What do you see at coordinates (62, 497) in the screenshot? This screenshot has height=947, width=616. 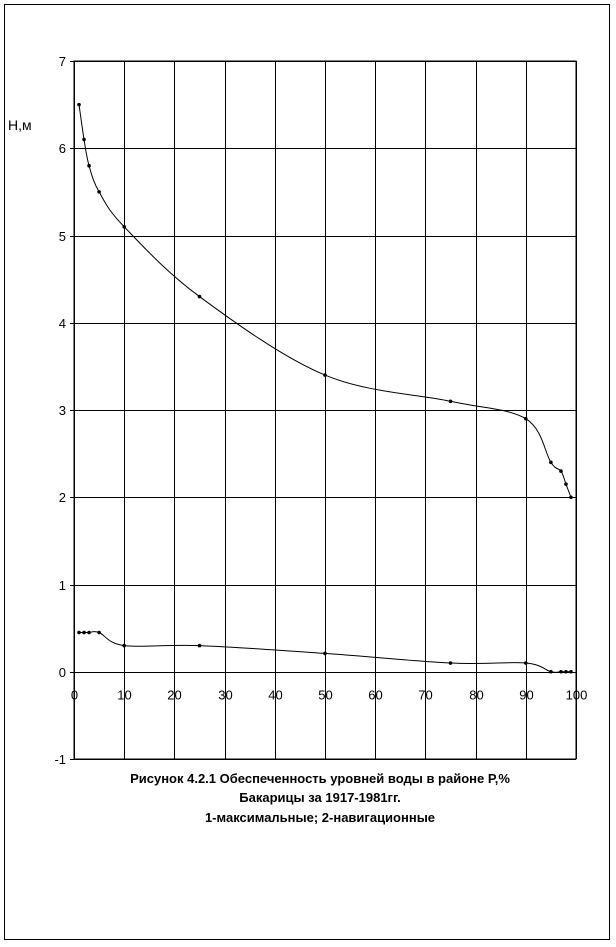 I see `y-tick-label: 2` at bounding box center [62, 497].